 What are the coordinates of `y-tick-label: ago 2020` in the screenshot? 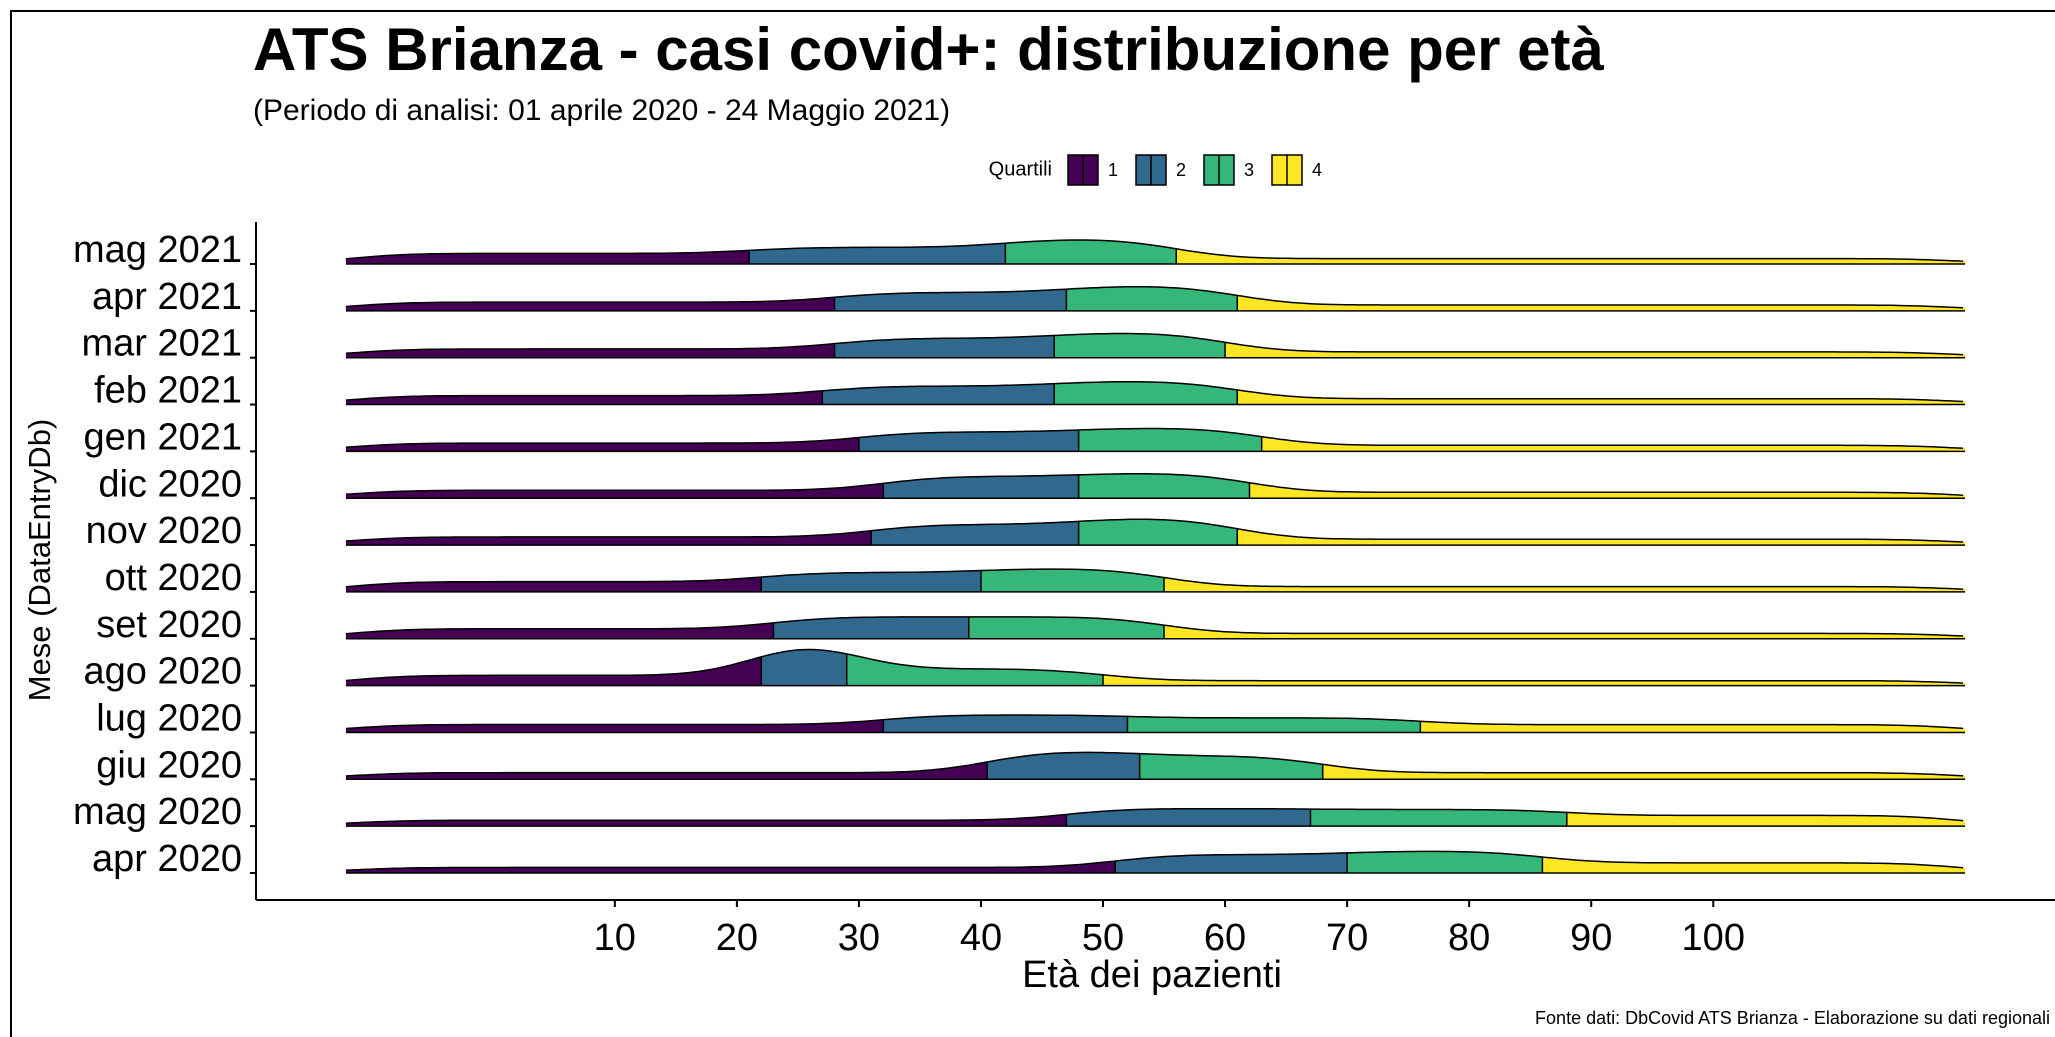 It's located at (163, 672).